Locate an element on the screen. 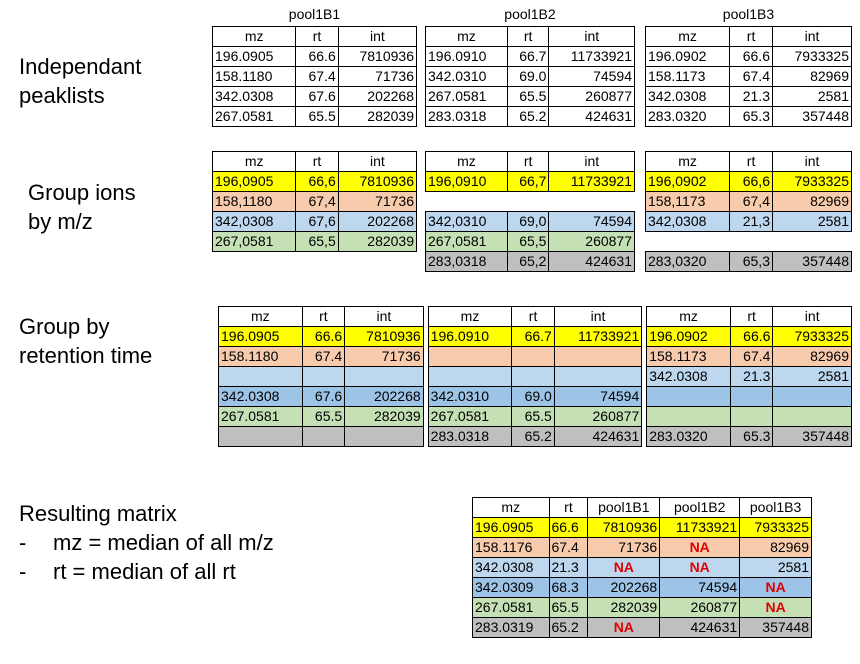 The height and width of the screenshot is (664, 860). table-row: 267.0581 65.5 282039 260877 NA is located at coordinates (642, 607).